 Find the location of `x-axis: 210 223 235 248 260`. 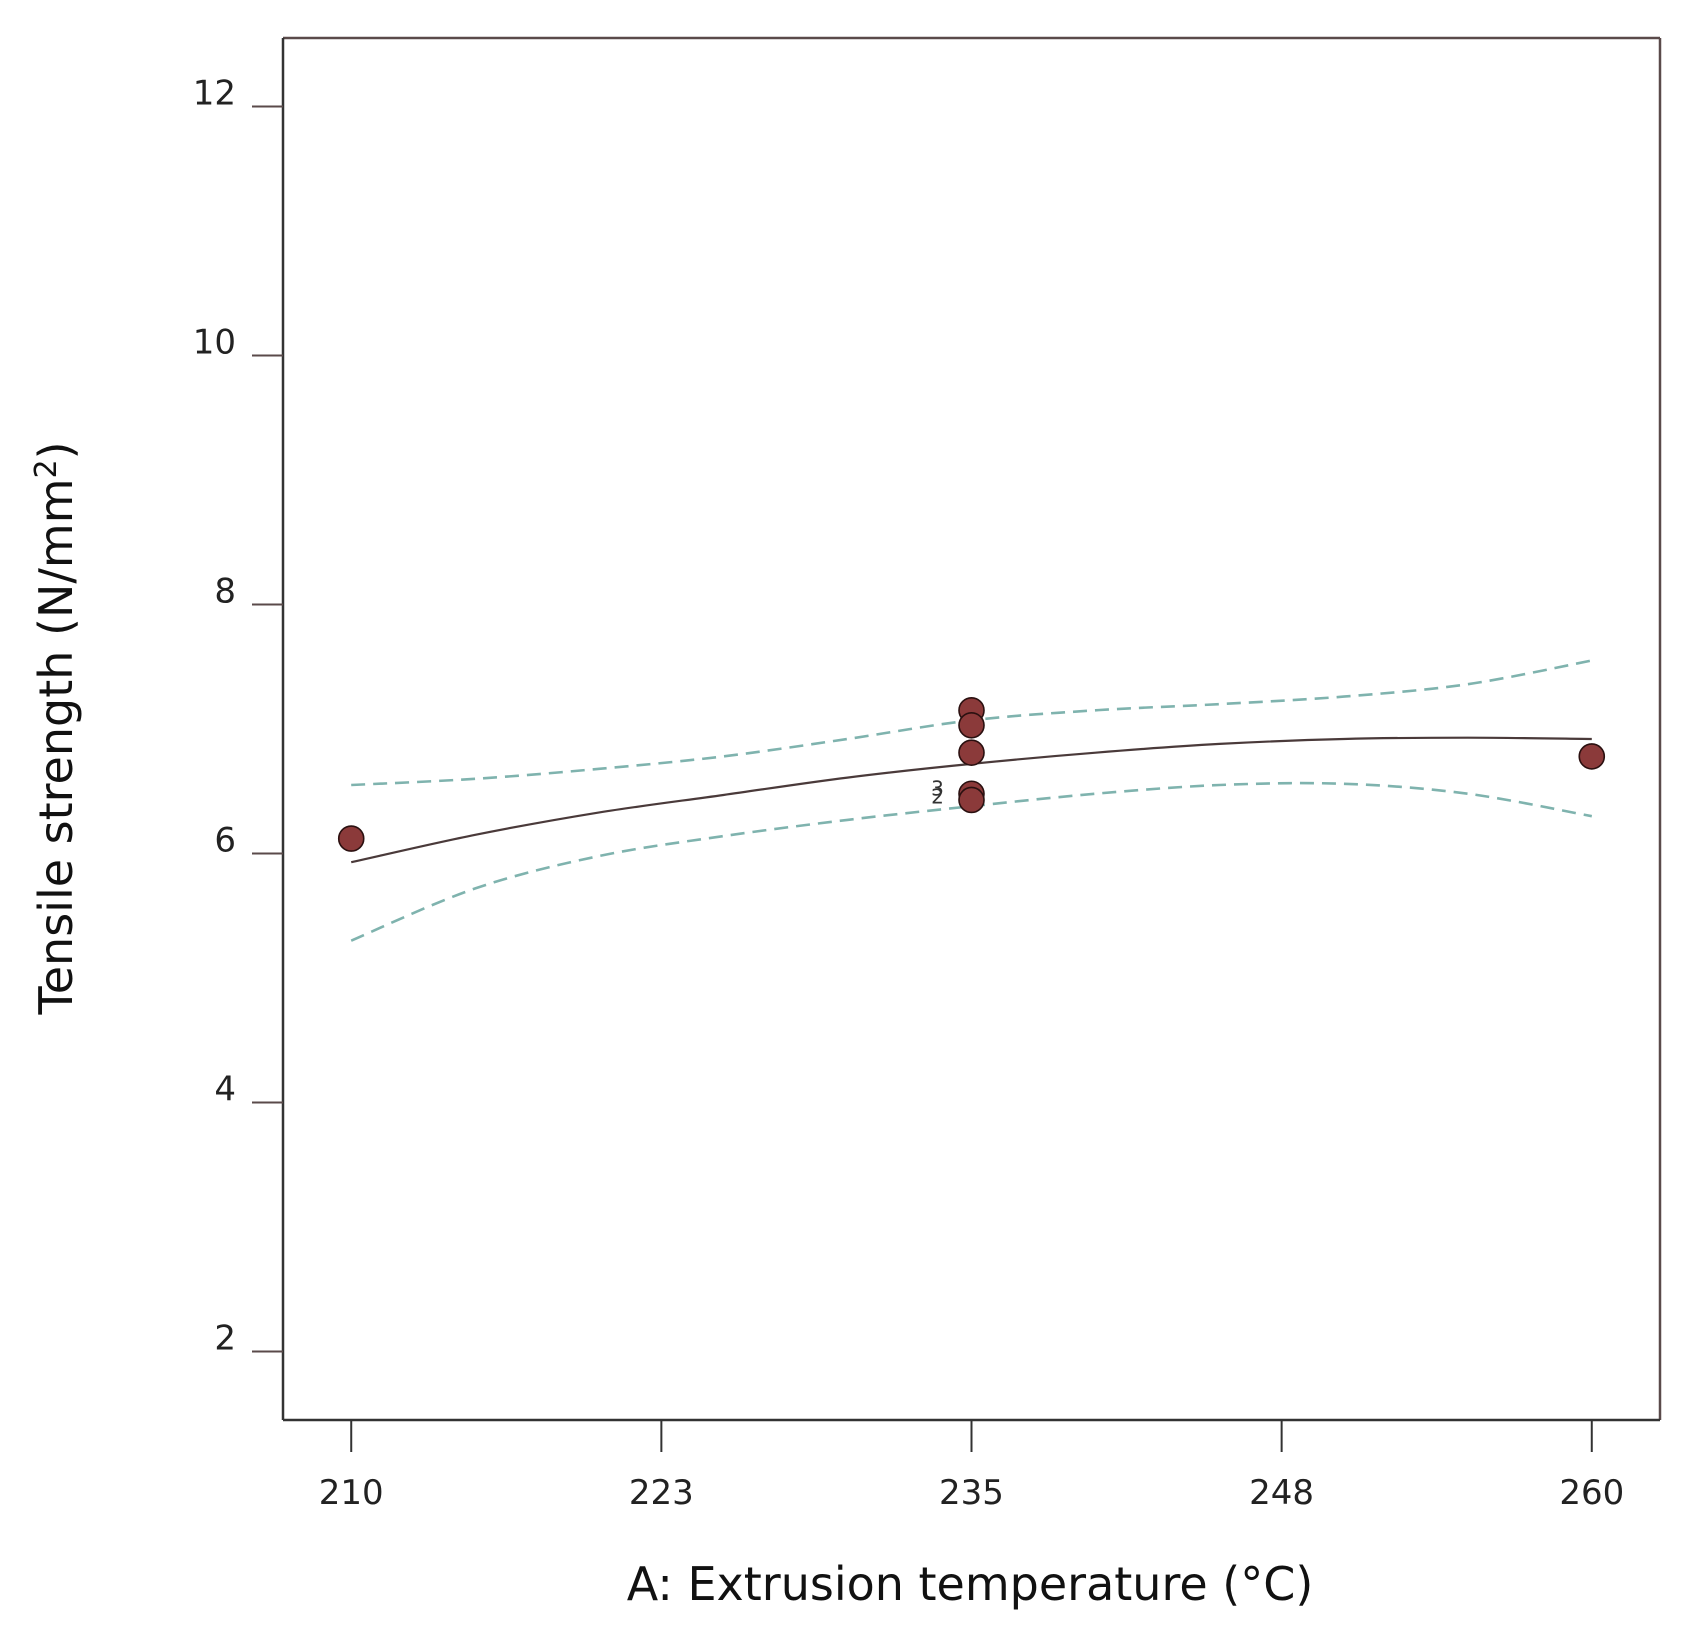

x-axis: 210 223 235 248 260 is located at coordinates (971, 1466).